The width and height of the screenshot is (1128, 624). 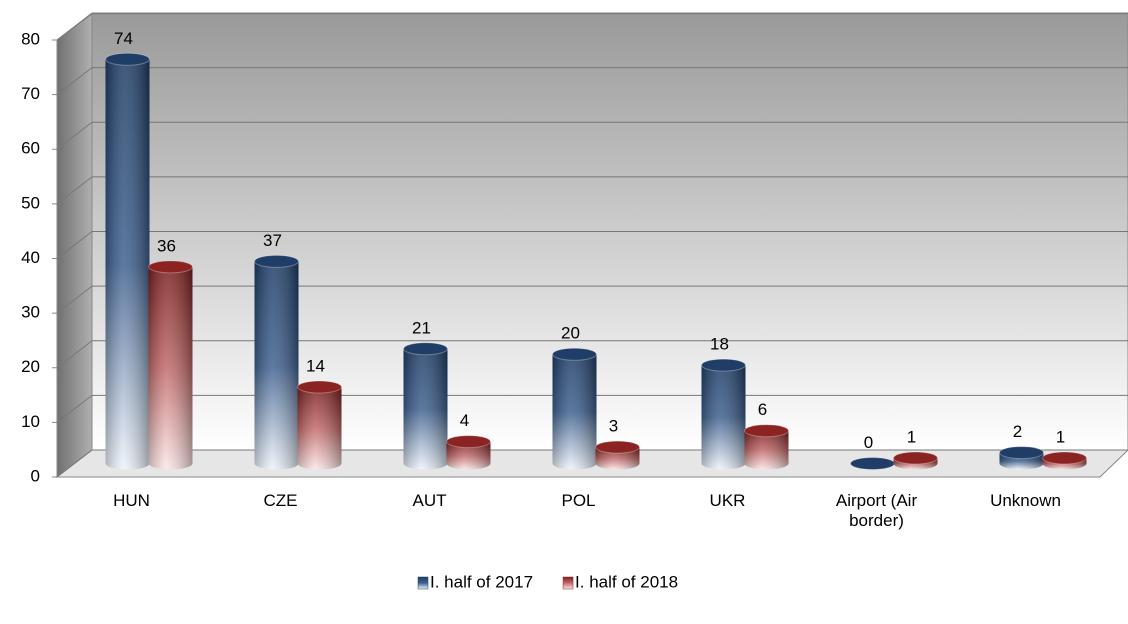 I want to click on value-label: 3, so click(x=613, y=426).